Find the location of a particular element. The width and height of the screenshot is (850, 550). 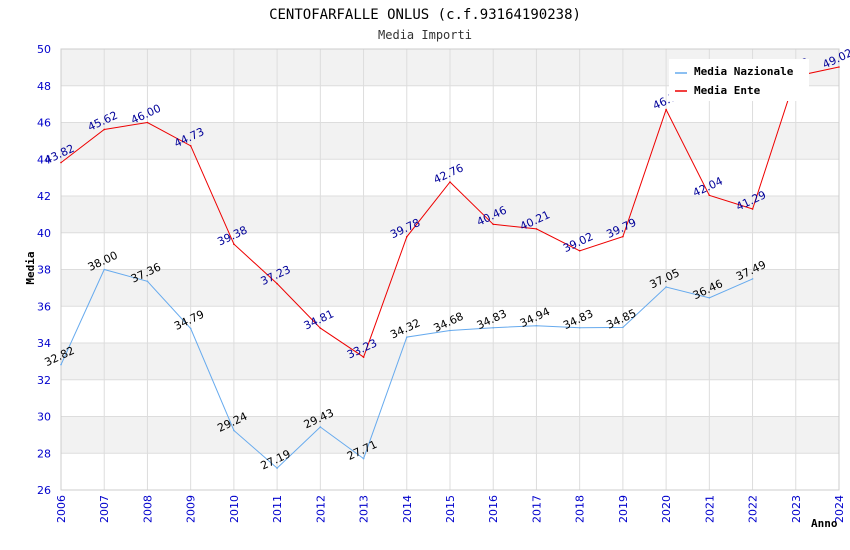

x-tick-label: 2013 is located at coordinates (364, 509).